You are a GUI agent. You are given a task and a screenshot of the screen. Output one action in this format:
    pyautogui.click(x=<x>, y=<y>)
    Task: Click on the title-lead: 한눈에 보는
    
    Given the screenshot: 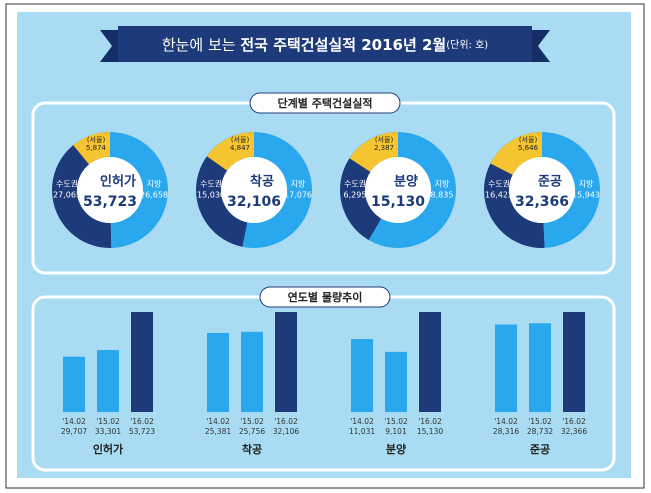 What is the action you would take?
    pyautogui.click(x=199, y=45)
    